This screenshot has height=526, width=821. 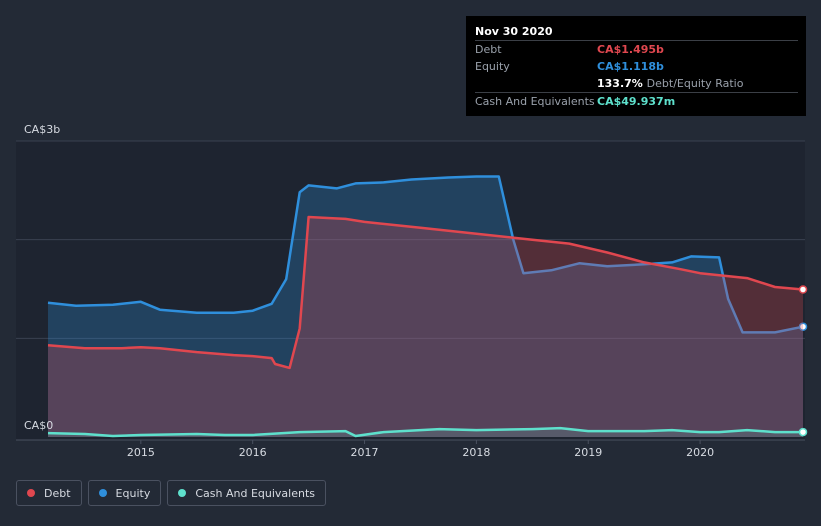 I want to click on series-endpoint-equity, so click(x=803, y=326).